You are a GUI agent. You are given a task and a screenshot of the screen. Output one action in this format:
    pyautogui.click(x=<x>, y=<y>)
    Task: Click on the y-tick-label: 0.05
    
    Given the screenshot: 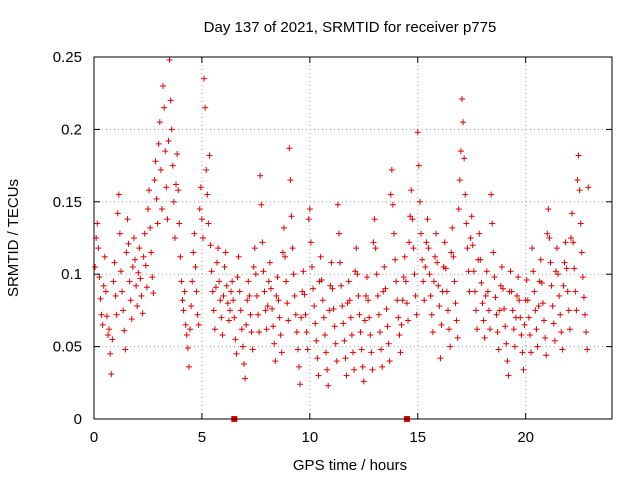 What is the action you would take?
    pyautogui.click(x=67, y=347)
    